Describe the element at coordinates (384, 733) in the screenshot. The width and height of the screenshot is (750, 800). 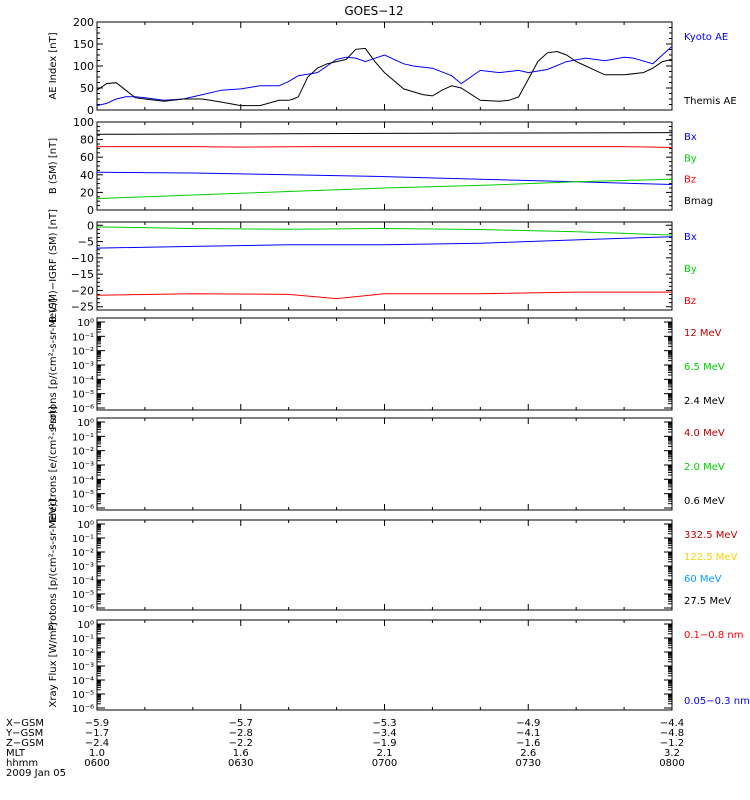
I see `ephemeris-value: −3.4` at that location.